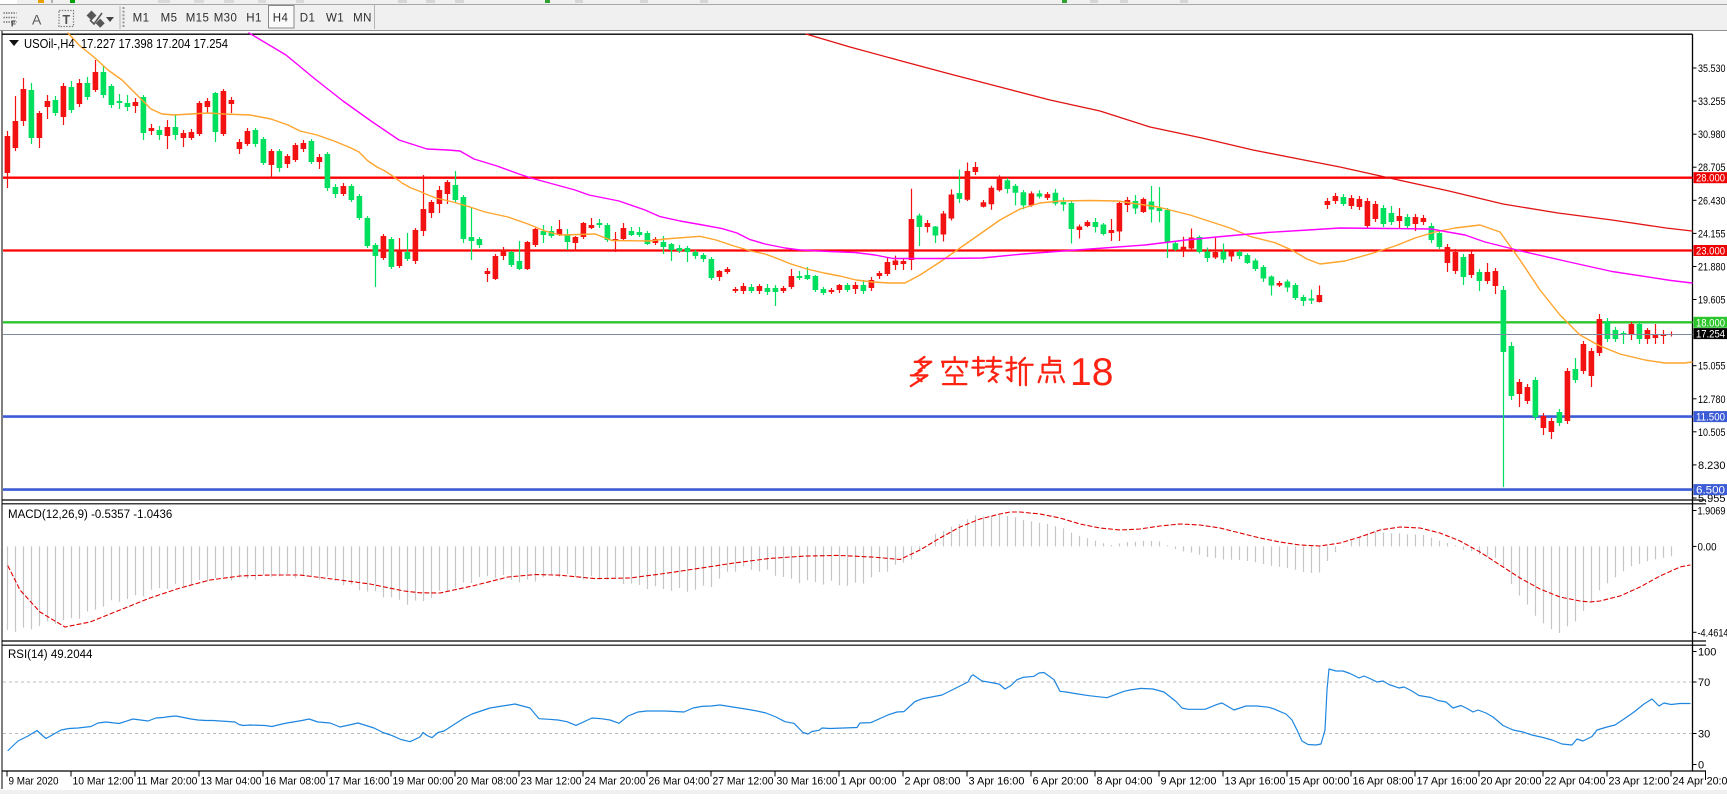 This screenshot has width=1727, height=799. Describe the element at coordinates (1447, 782) in the screenshot. I see `svg-text: 17 Apr 16:00` at that location.